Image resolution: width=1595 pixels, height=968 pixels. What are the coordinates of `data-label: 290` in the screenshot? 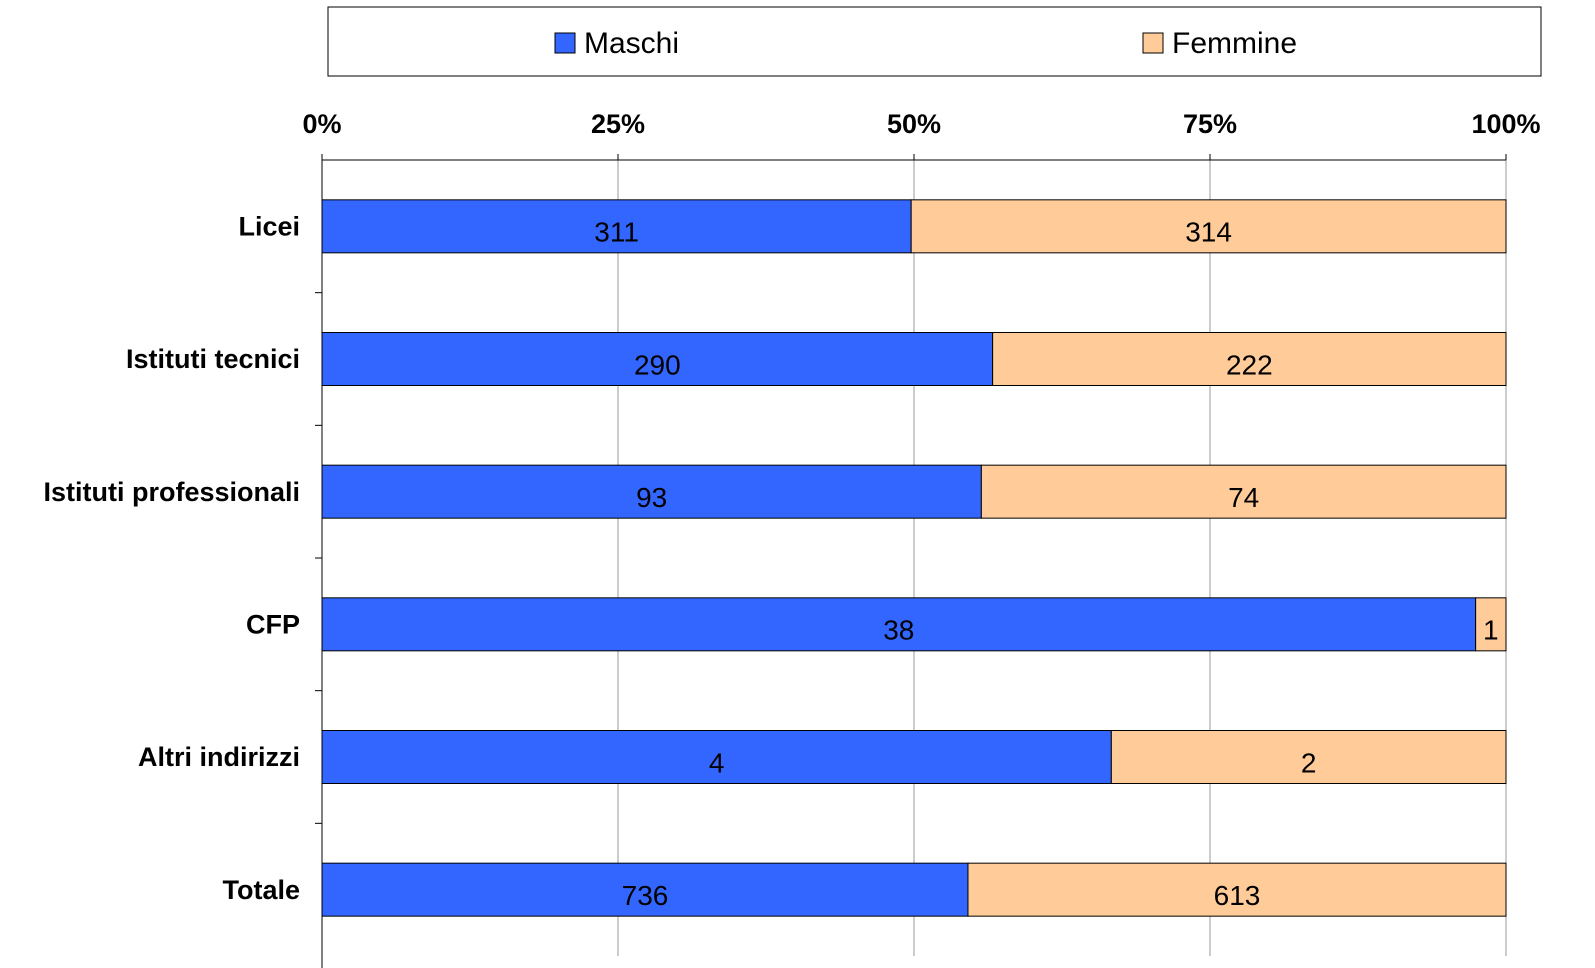 It's located at (657, 364).